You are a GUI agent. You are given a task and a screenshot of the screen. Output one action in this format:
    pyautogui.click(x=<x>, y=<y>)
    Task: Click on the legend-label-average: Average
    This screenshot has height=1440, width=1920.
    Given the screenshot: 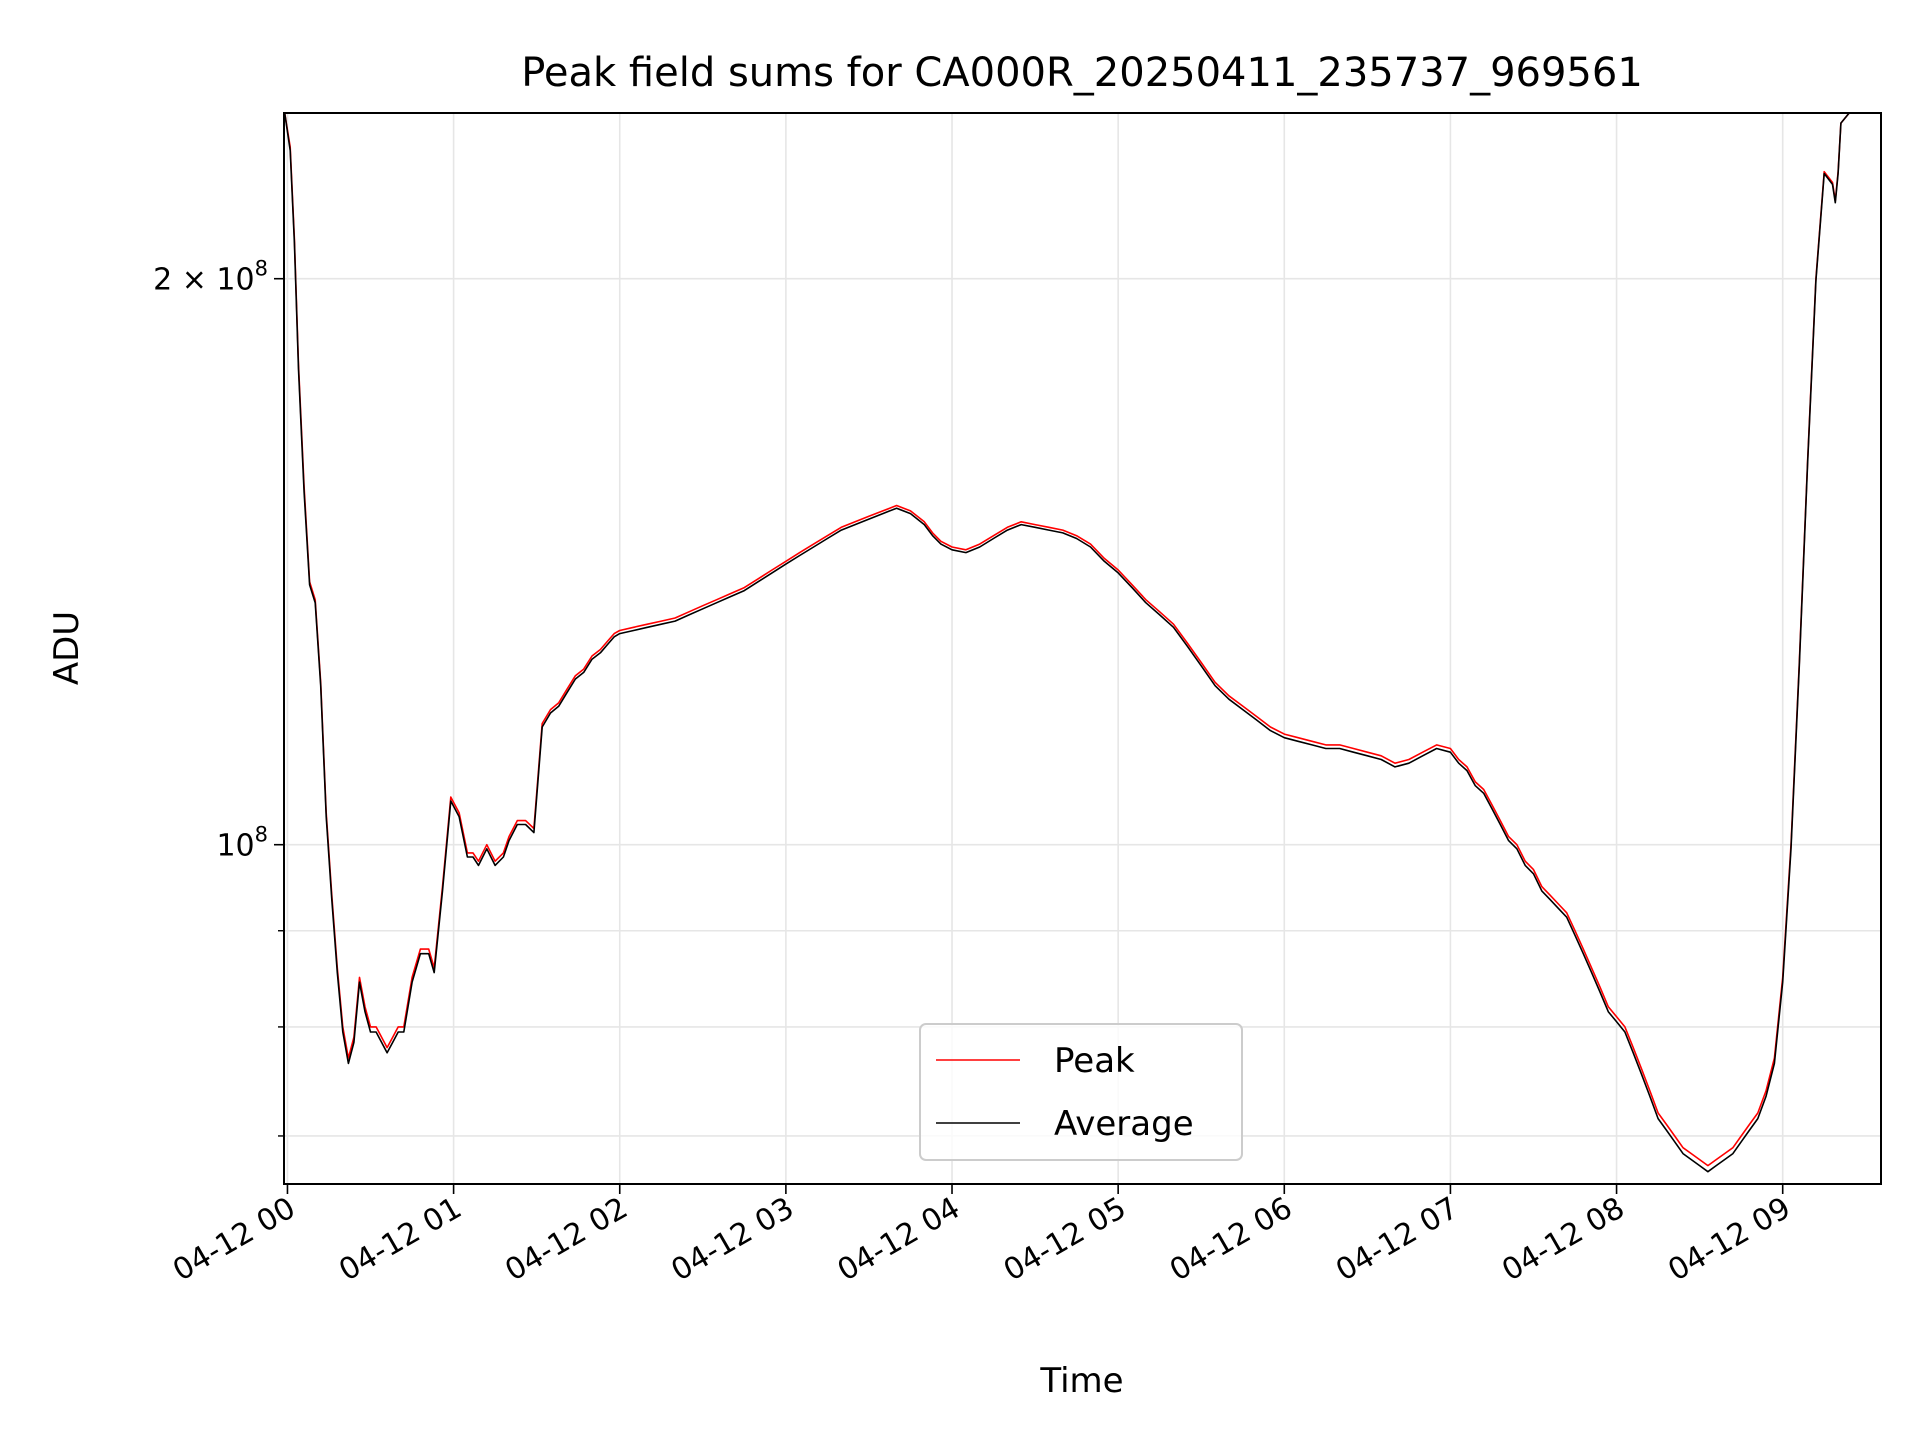 What is the action you would take?
    pyautogui.click(x=1124, y=1124)
    